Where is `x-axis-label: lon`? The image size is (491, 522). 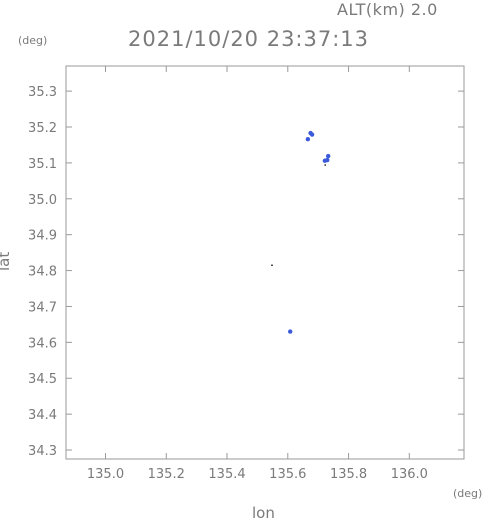
x-axis-label: lon is located at coordinates (263, 513).